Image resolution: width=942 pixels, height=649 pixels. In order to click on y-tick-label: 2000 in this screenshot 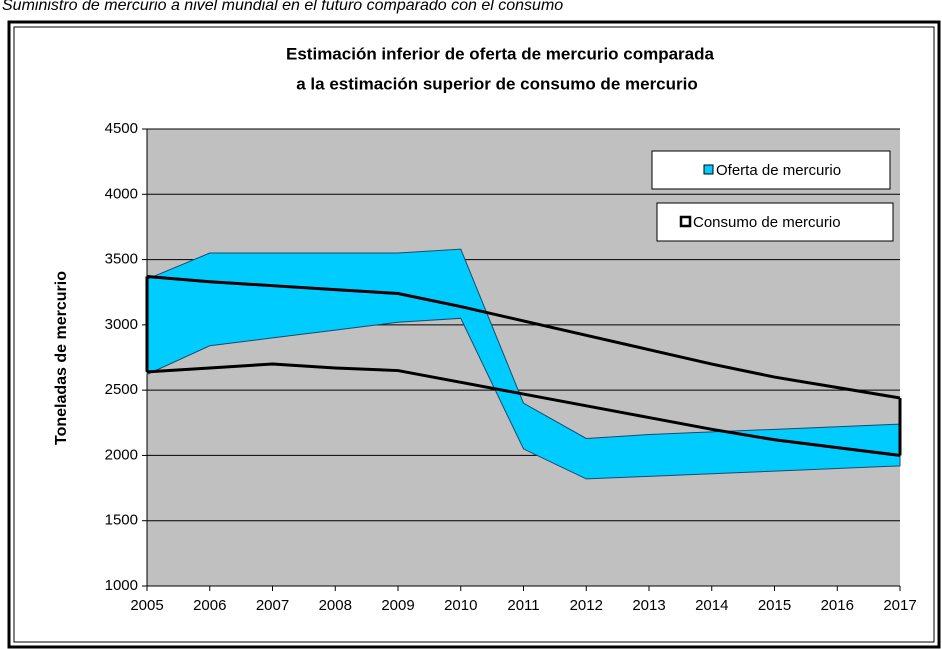, I will do `click(121, 454)`.